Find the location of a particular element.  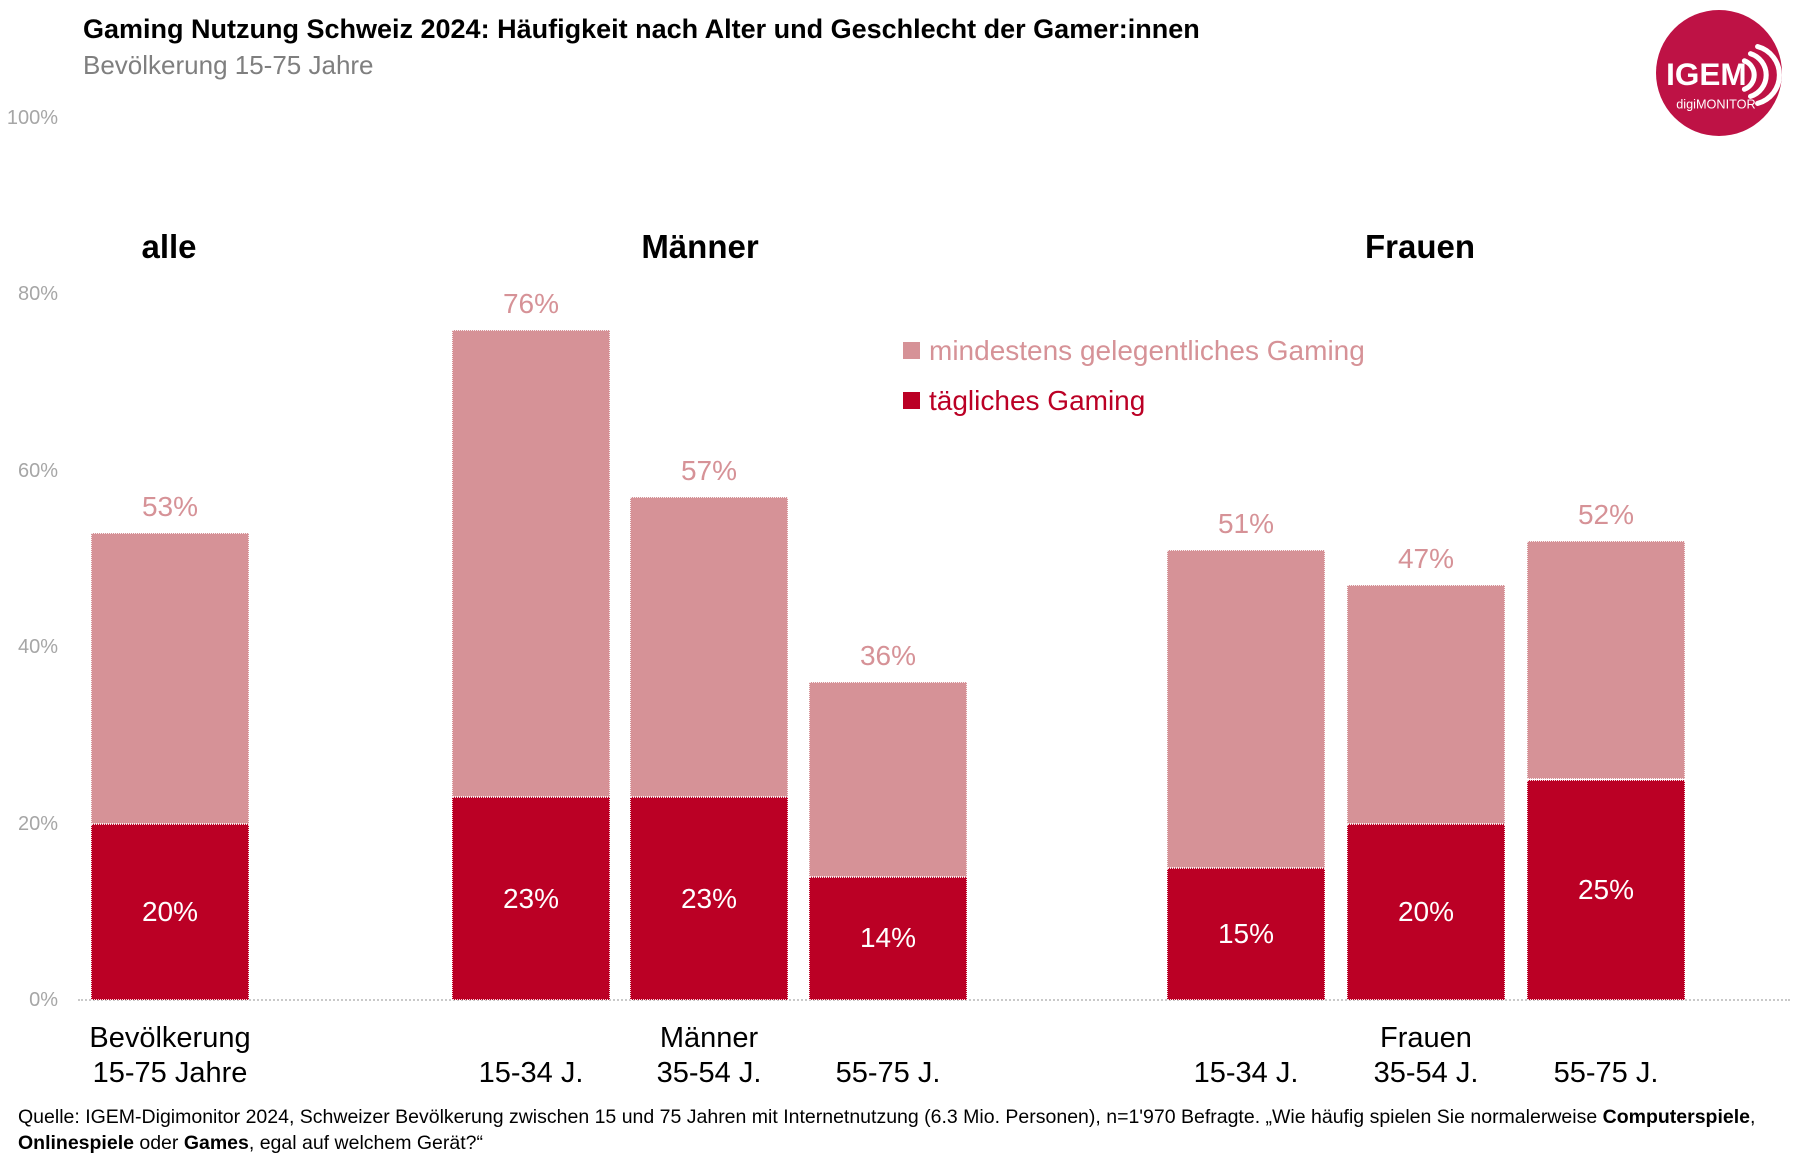

x-axis-label-line1: Männer is located at coordinates (709, 1038).